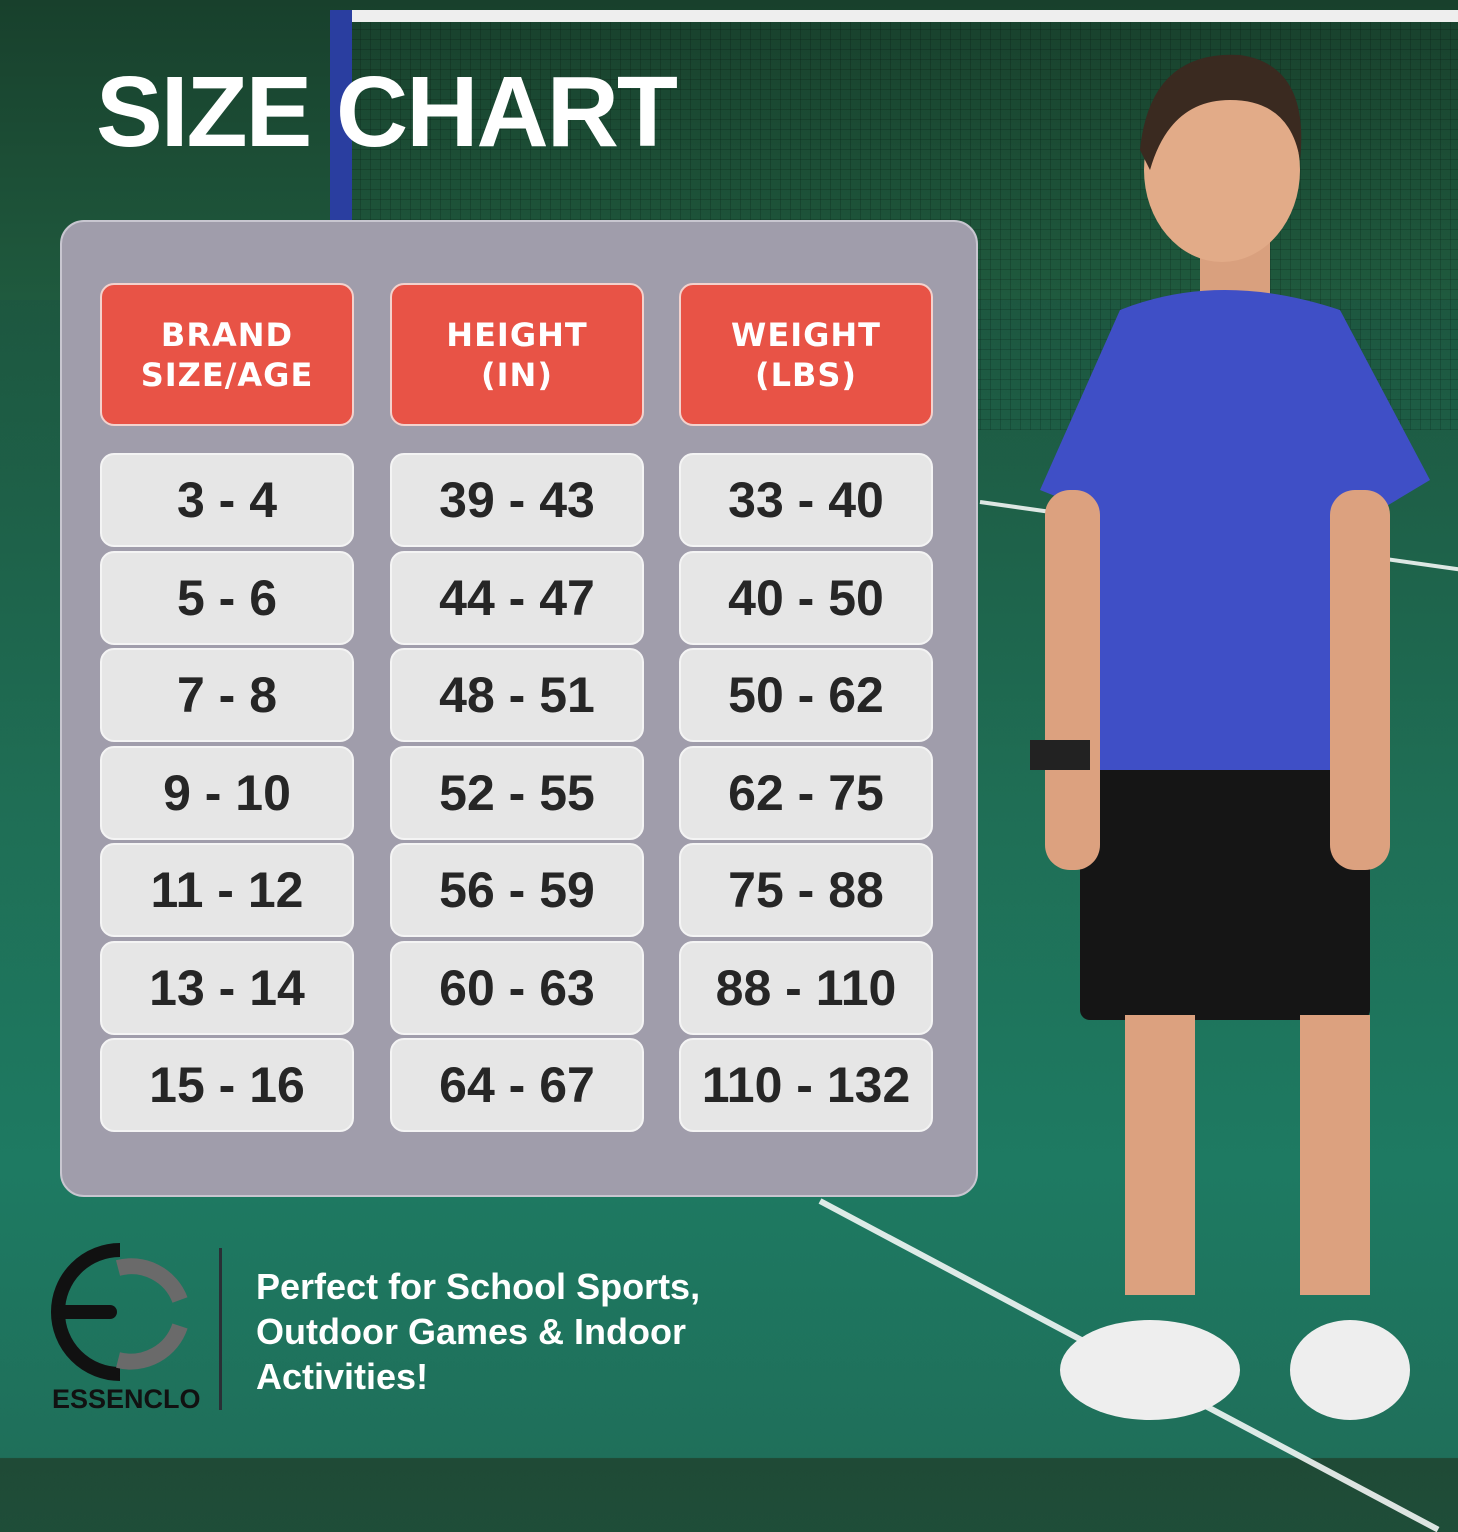 The height and width of the screenshot is (1532, 1458). I want to click on brand-name: ESSENCLO, so click(126, 1399).